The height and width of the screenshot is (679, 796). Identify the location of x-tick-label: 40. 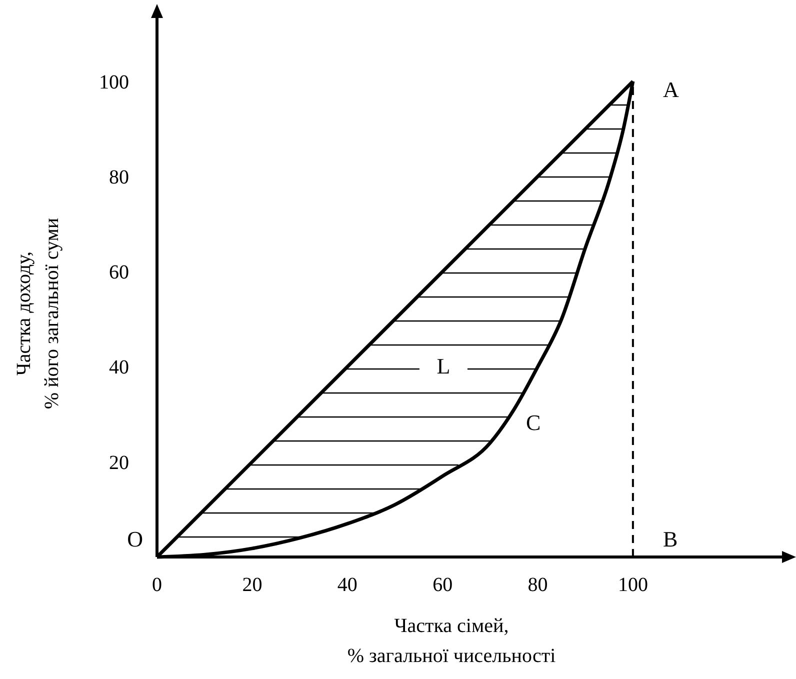
(347, 585).